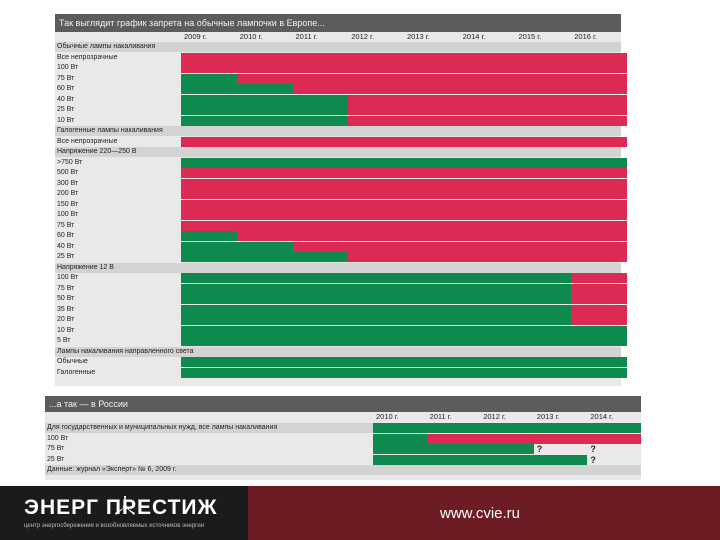 This screenshot has height=540, width=720. I want to click on row-label: 35 Вт, so click(66, 309).